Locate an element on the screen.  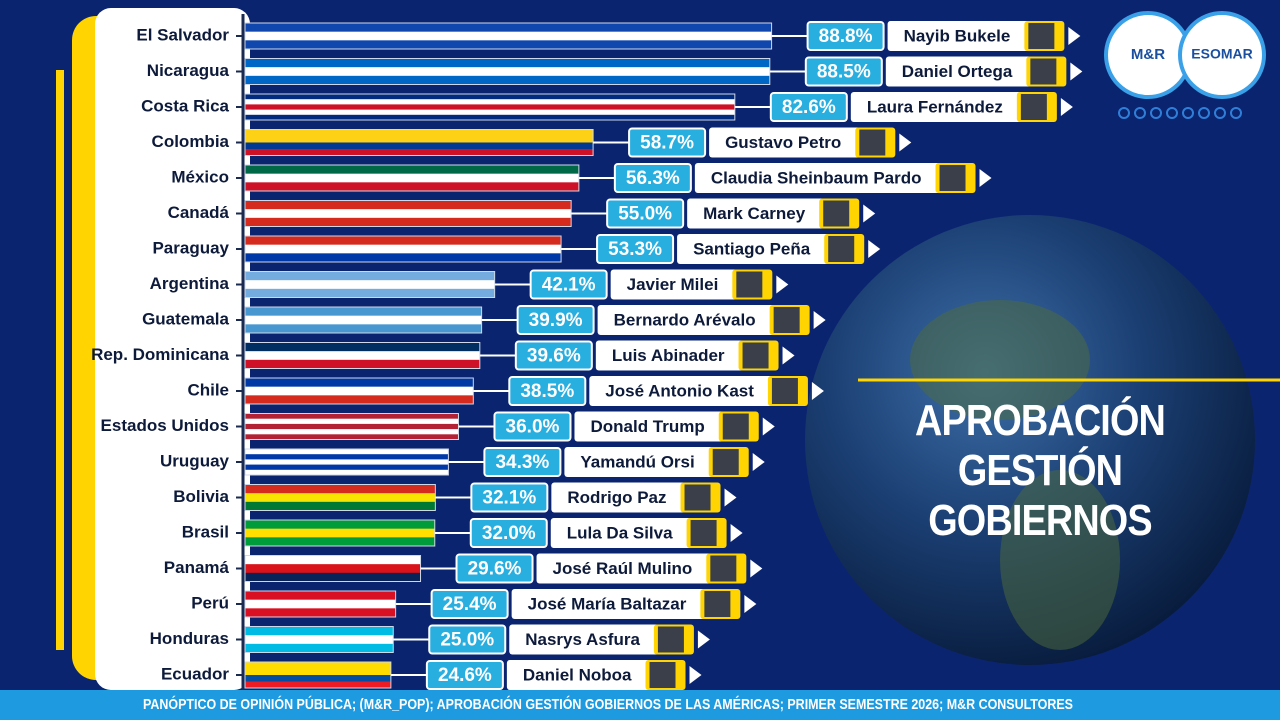
y-tick-label: Panamá is located at coordinates (197, 567).